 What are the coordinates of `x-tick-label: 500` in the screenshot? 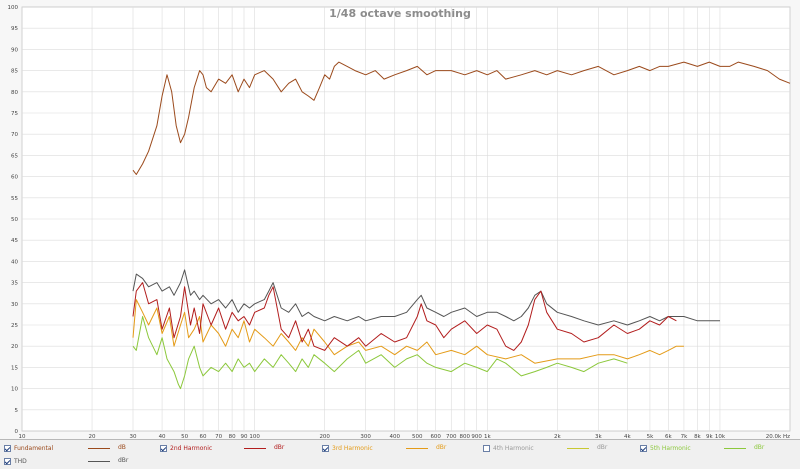 It's located at (417, 437).